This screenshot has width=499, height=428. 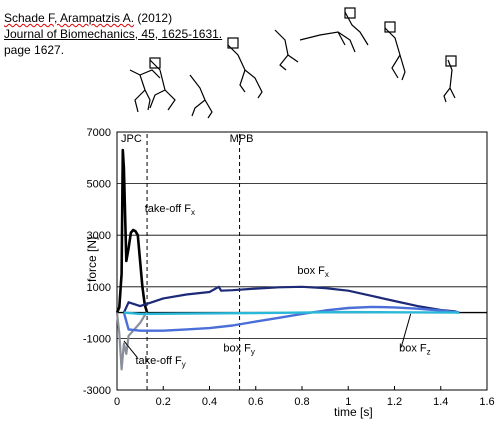 I want to click on x-tick-label: 0.8, so click(x=301, y=402).